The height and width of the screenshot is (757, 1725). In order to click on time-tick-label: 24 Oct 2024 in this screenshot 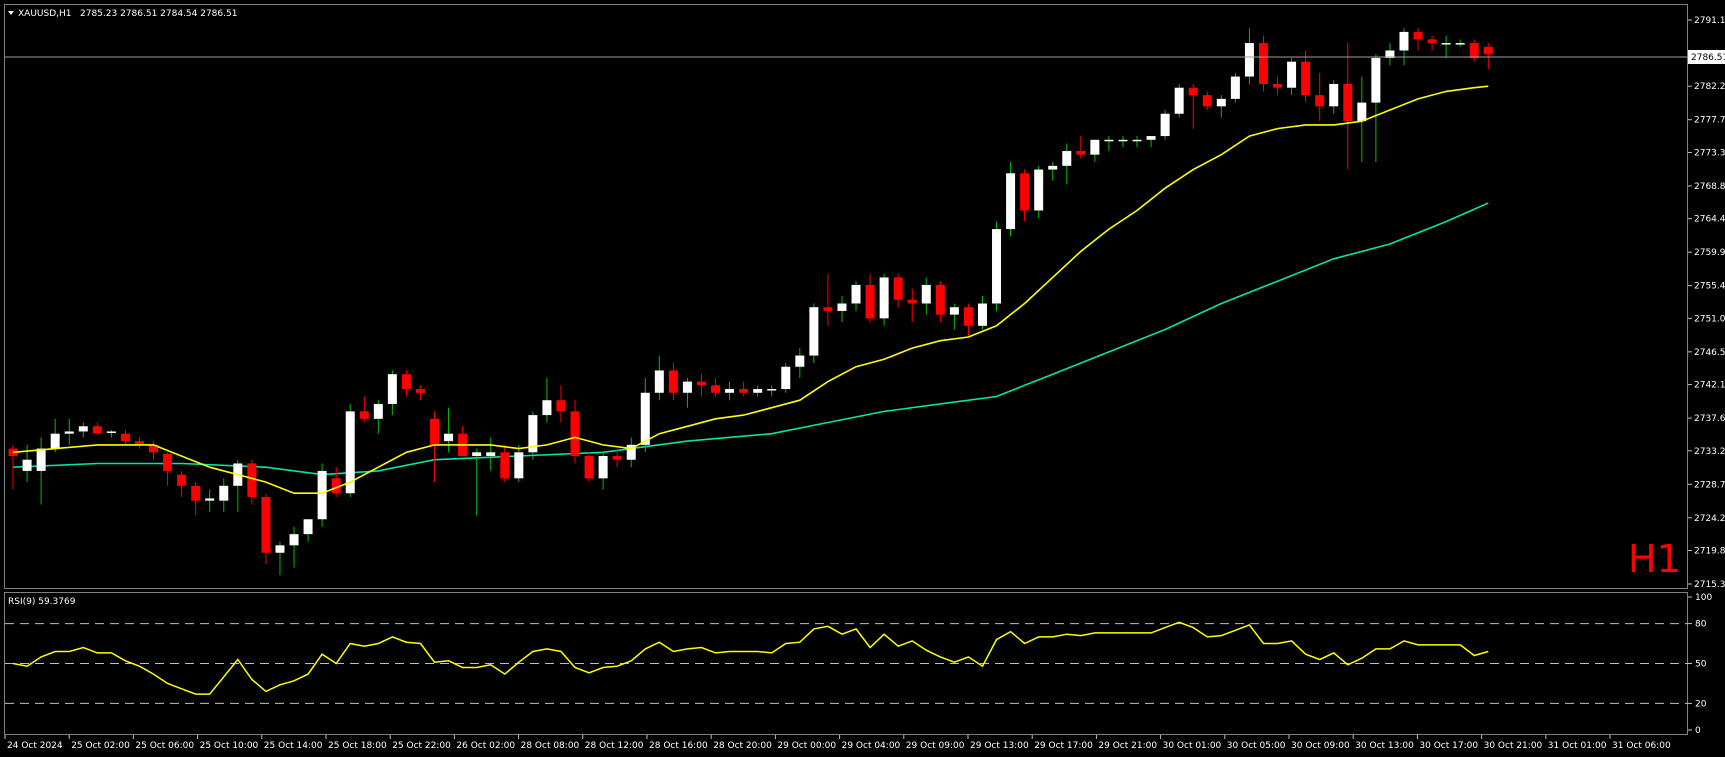, I will do `click(35, 746)`.